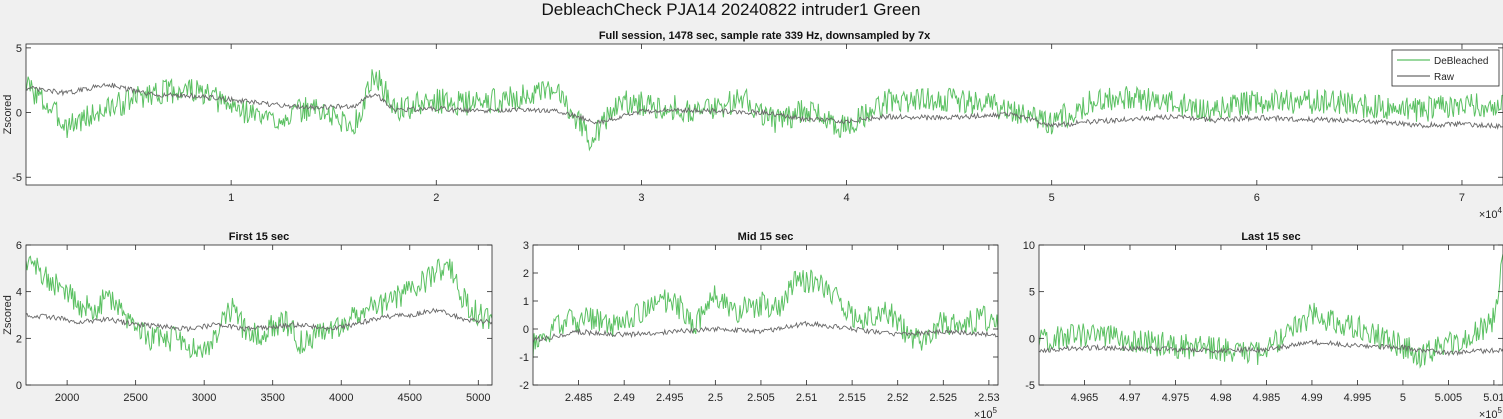 The image size is (1503, 419). Describe the element at coordinates (1491, 213) in the screenshot. I see `full-session-x-exponent: ×10⁴` at that location.